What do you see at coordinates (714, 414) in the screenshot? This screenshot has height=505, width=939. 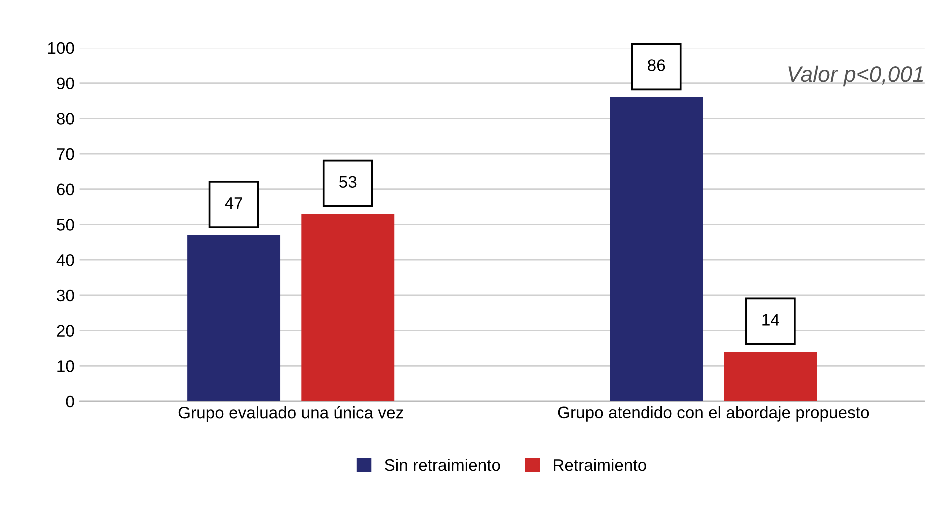 I see `x-tick-label: Grupo atendido con el abordaje propuesto` at bounding box center [714, 414].